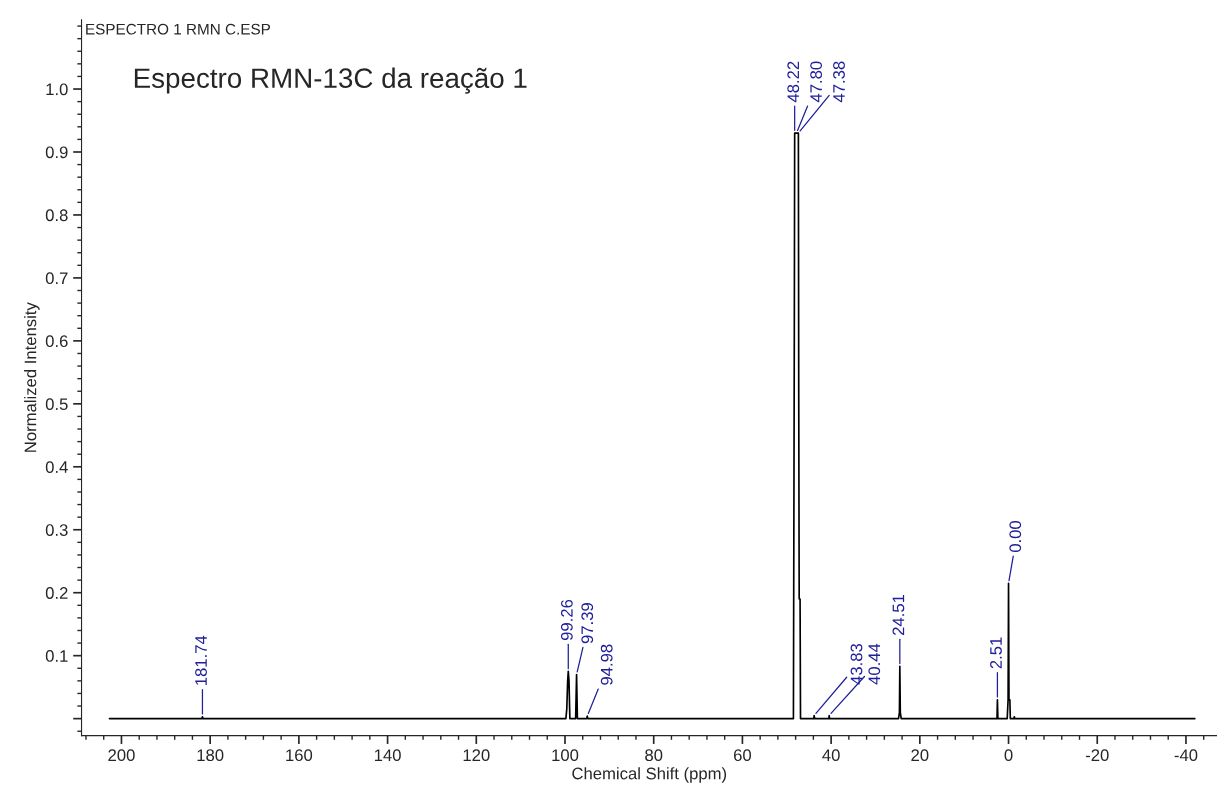 The image size is (1217, 791). What do you see at coordinates (793, 82) in the screenshot?
I see `annotation: 48.22` at bounding box center [793, 82].